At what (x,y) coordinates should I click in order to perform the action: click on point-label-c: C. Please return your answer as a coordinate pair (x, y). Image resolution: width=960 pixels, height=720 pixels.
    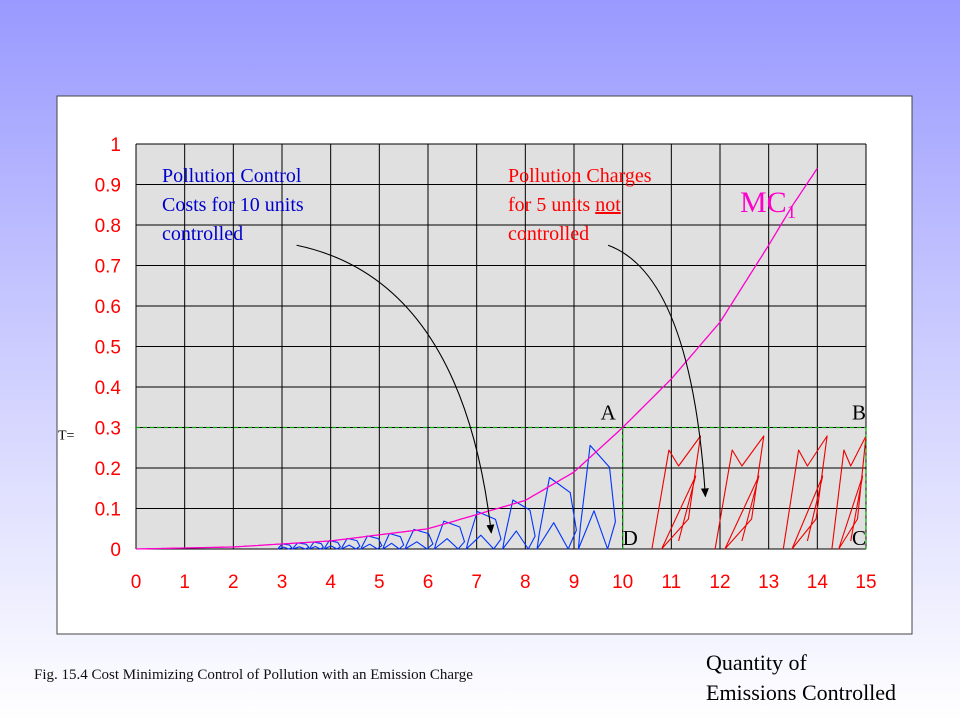
    Looking at the image, I should click on (859, 538).